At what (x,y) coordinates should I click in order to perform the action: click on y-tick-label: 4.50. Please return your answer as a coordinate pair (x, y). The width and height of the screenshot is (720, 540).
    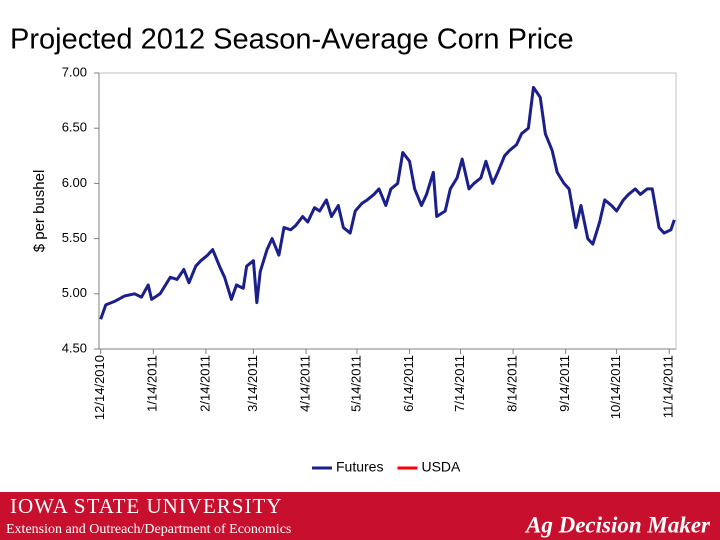
    Looking at the image, I should click on (74, 347).